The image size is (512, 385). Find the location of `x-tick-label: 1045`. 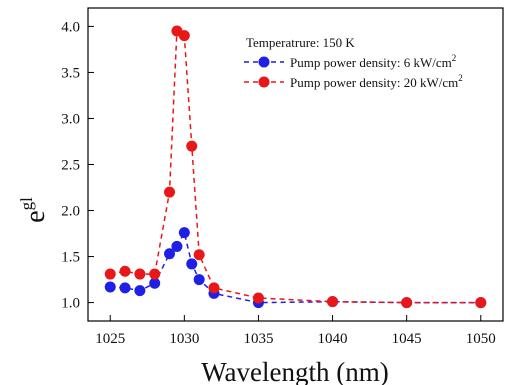

x-tick-label: 1045 is located at coordinates (407, 339).